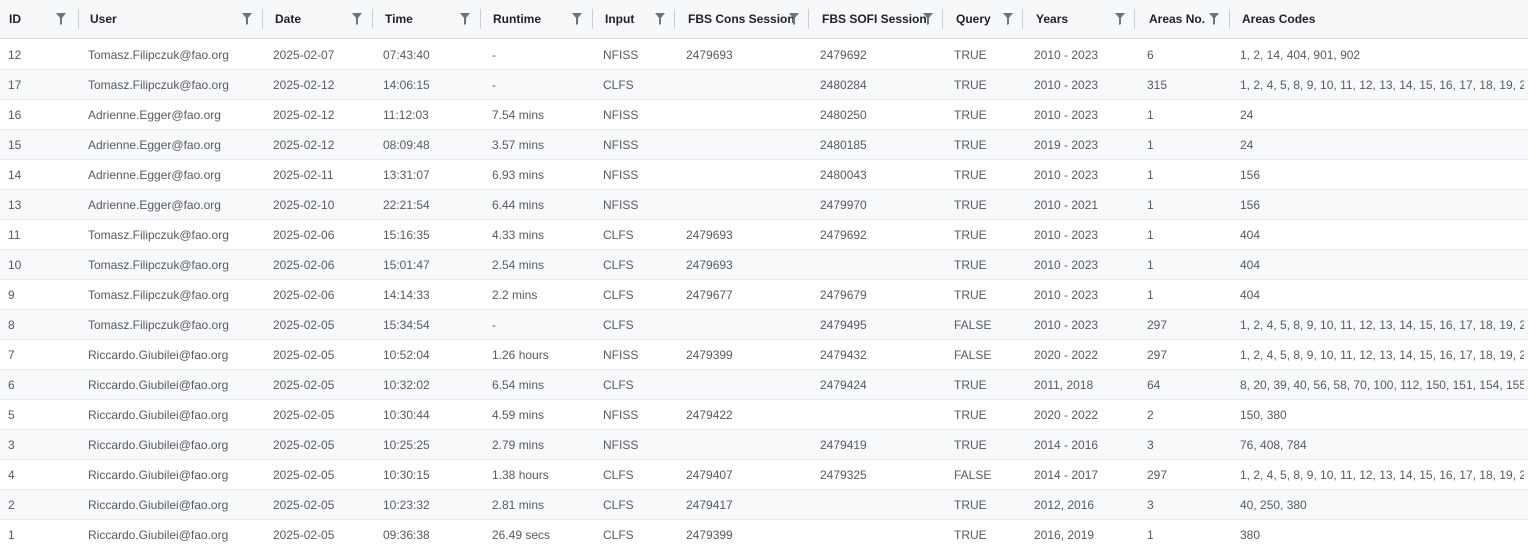  I want to click on column-header-query: Query, so click(973, 19).